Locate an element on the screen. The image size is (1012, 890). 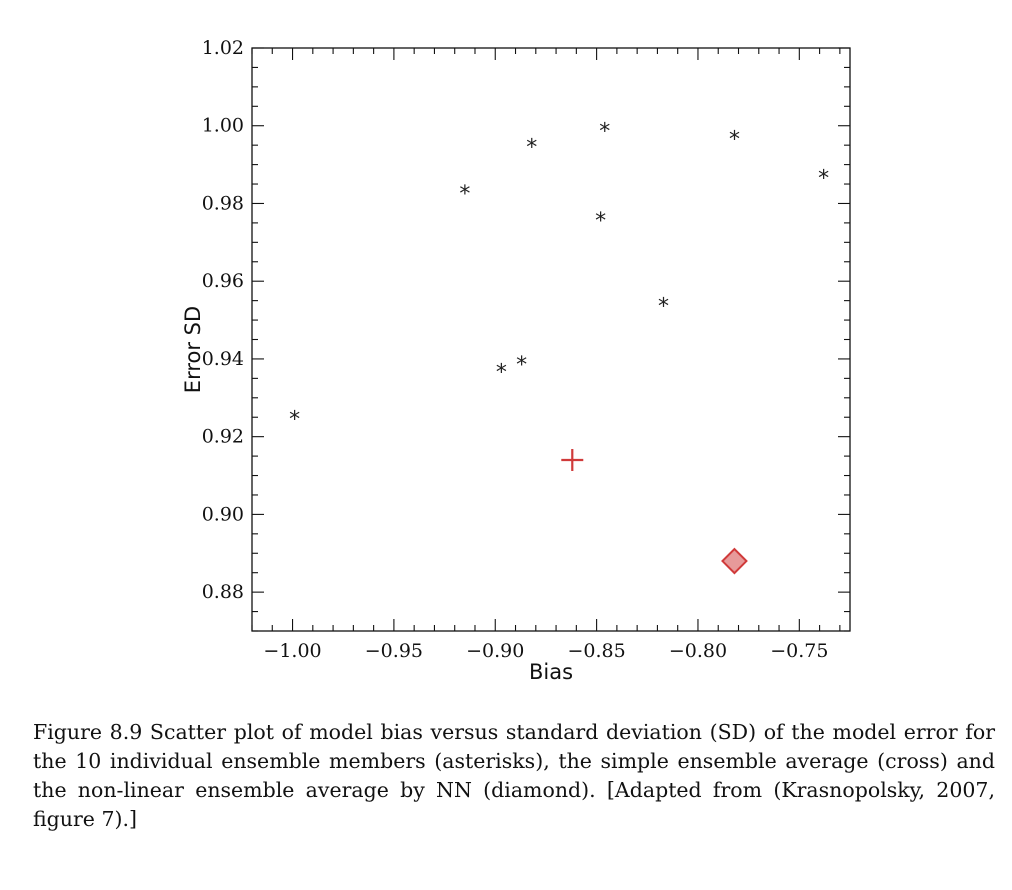
simple-average-point is located at coordinates (572, 459).